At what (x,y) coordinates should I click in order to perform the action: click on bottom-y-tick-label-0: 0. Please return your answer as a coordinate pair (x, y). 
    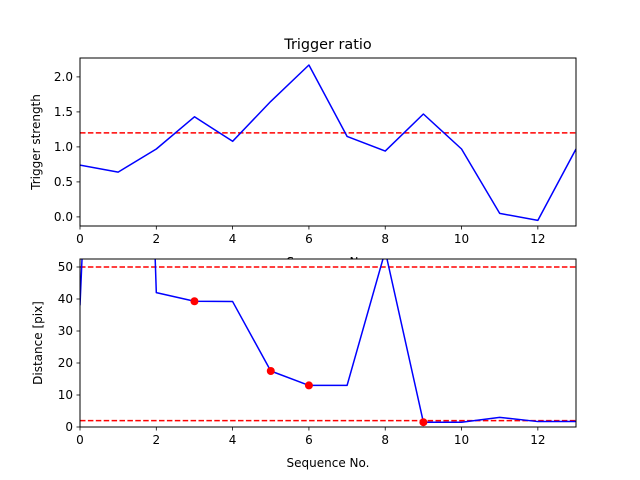
    Looking at the image, I should click on (69, 427).